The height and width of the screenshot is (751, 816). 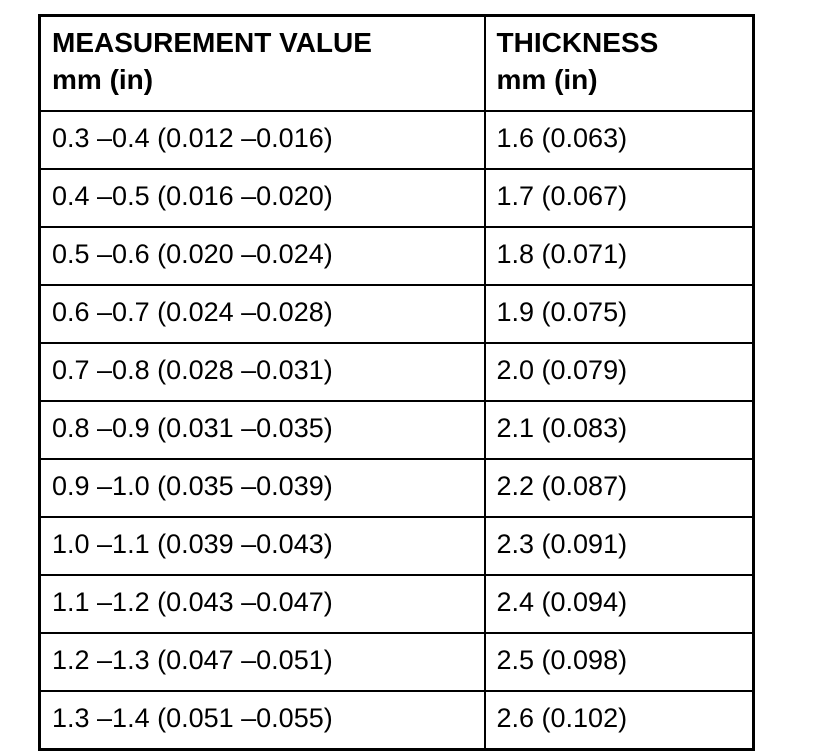 What do you see at coordinates (262, 546) in the screenshot?
I see `measurement-range-cell: 1.0 –1.1 (0.039 –0.043)` at bounding box center [262, 546].